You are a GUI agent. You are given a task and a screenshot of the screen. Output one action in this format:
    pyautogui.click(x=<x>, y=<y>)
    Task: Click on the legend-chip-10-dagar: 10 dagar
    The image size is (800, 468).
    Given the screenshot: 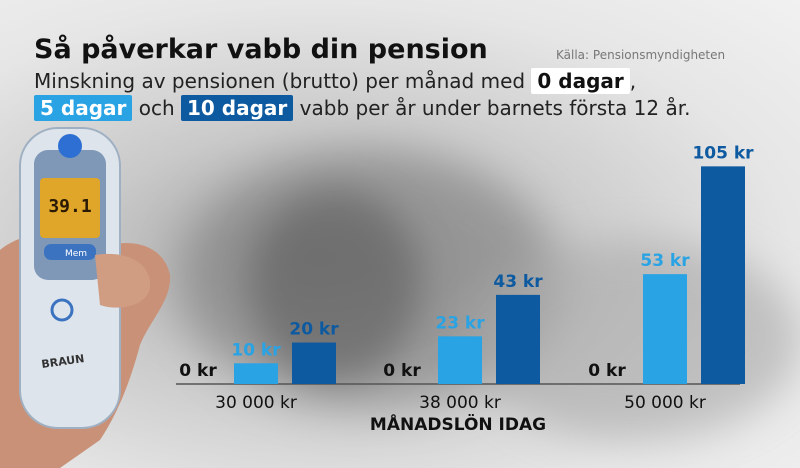 What is the action you would take?
    pyautogui.click(x=237, y=108)
    